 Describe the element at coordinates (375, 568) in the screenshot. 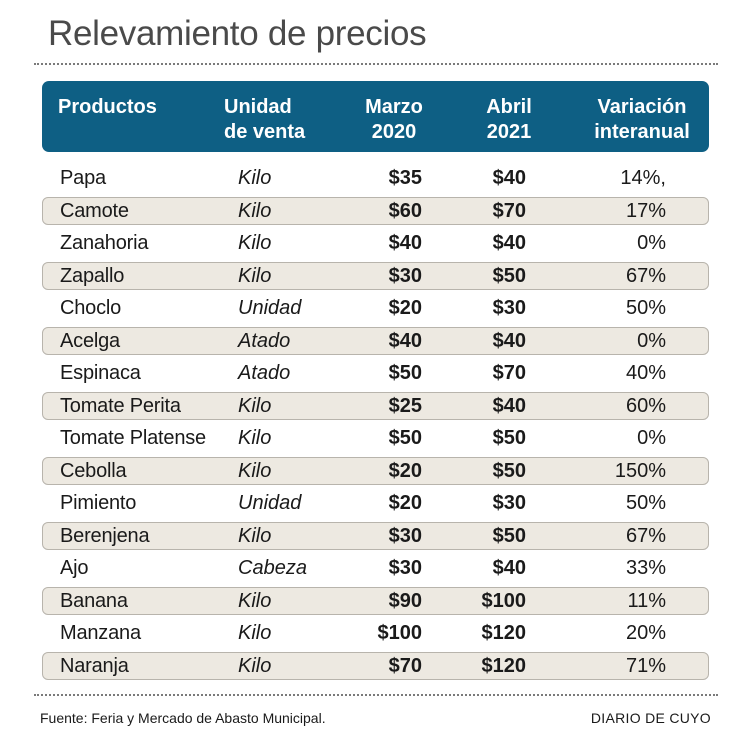

I see `table-row: Ajo Cabeza $30 $40 33%` at that location.